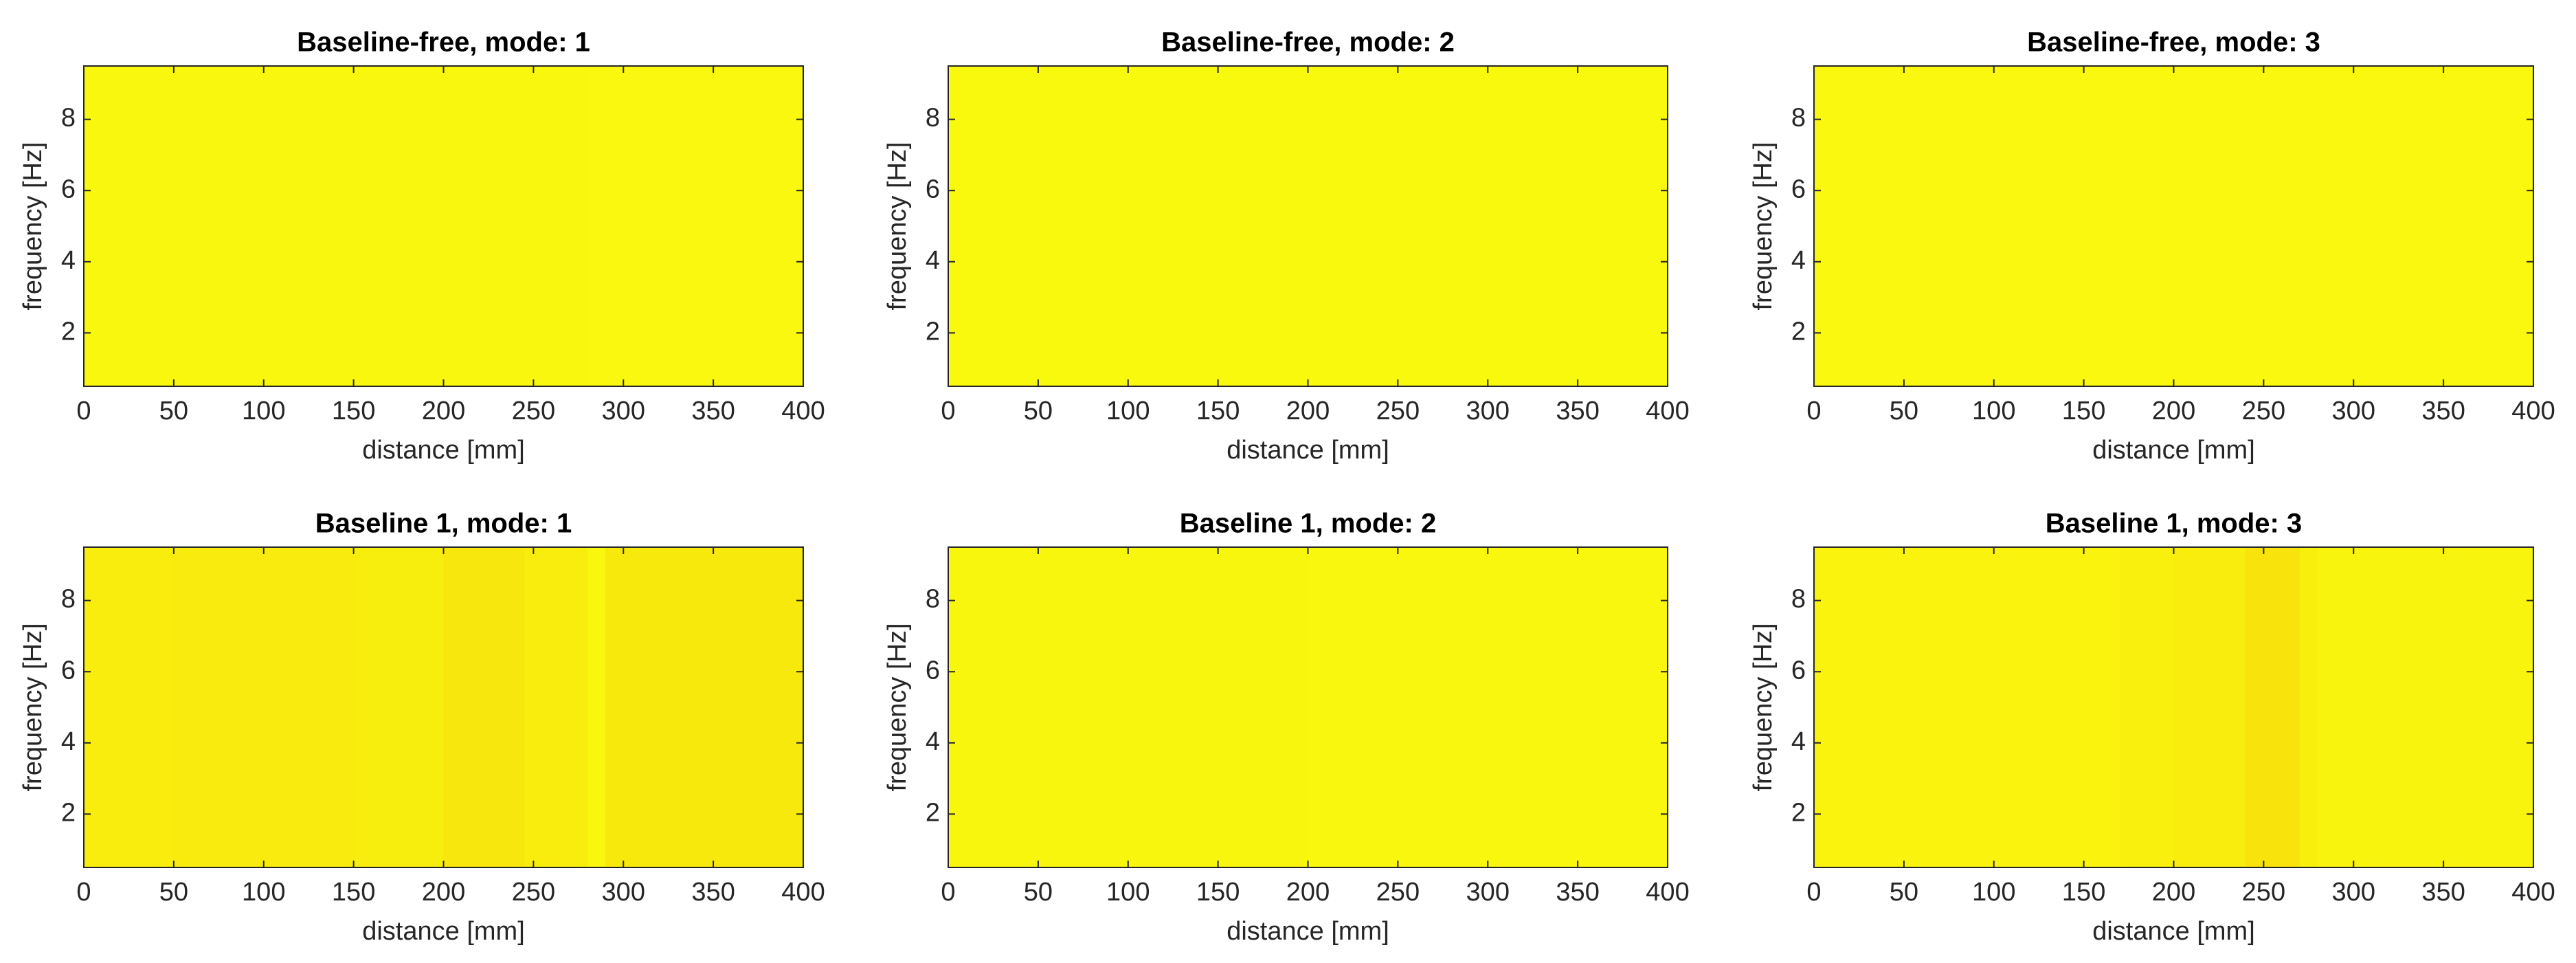 The height and width of the screenshot is (963, 2576). I want to click on title: Baseline-free, mode: 1, so click(443, 42).